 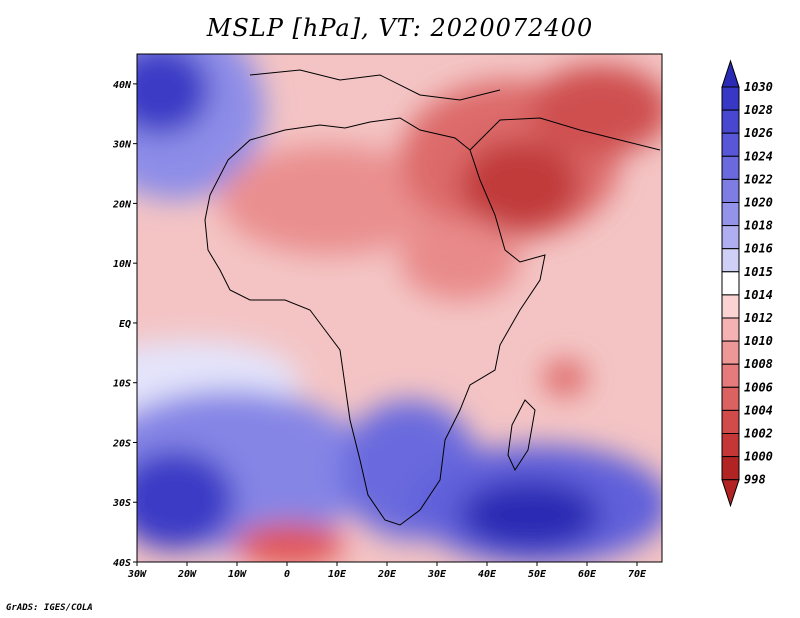 What do you see at coordinates (755, 480) in the screenshot?
I see `colorbar-label: 998` at bounding box center [755, 480].